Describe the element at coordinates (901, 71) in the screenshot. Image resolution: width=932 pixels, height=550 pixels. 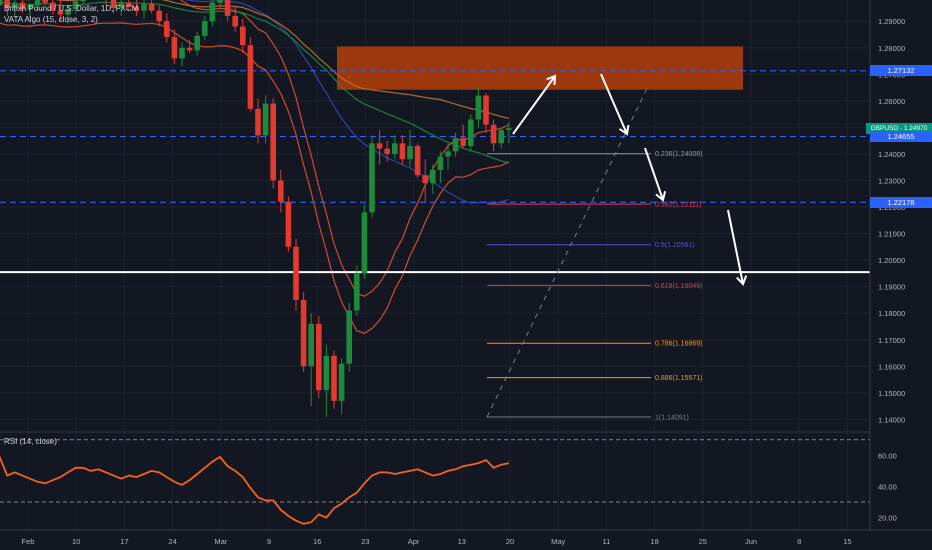
I see `price-label-0: 1.27132` at that location.